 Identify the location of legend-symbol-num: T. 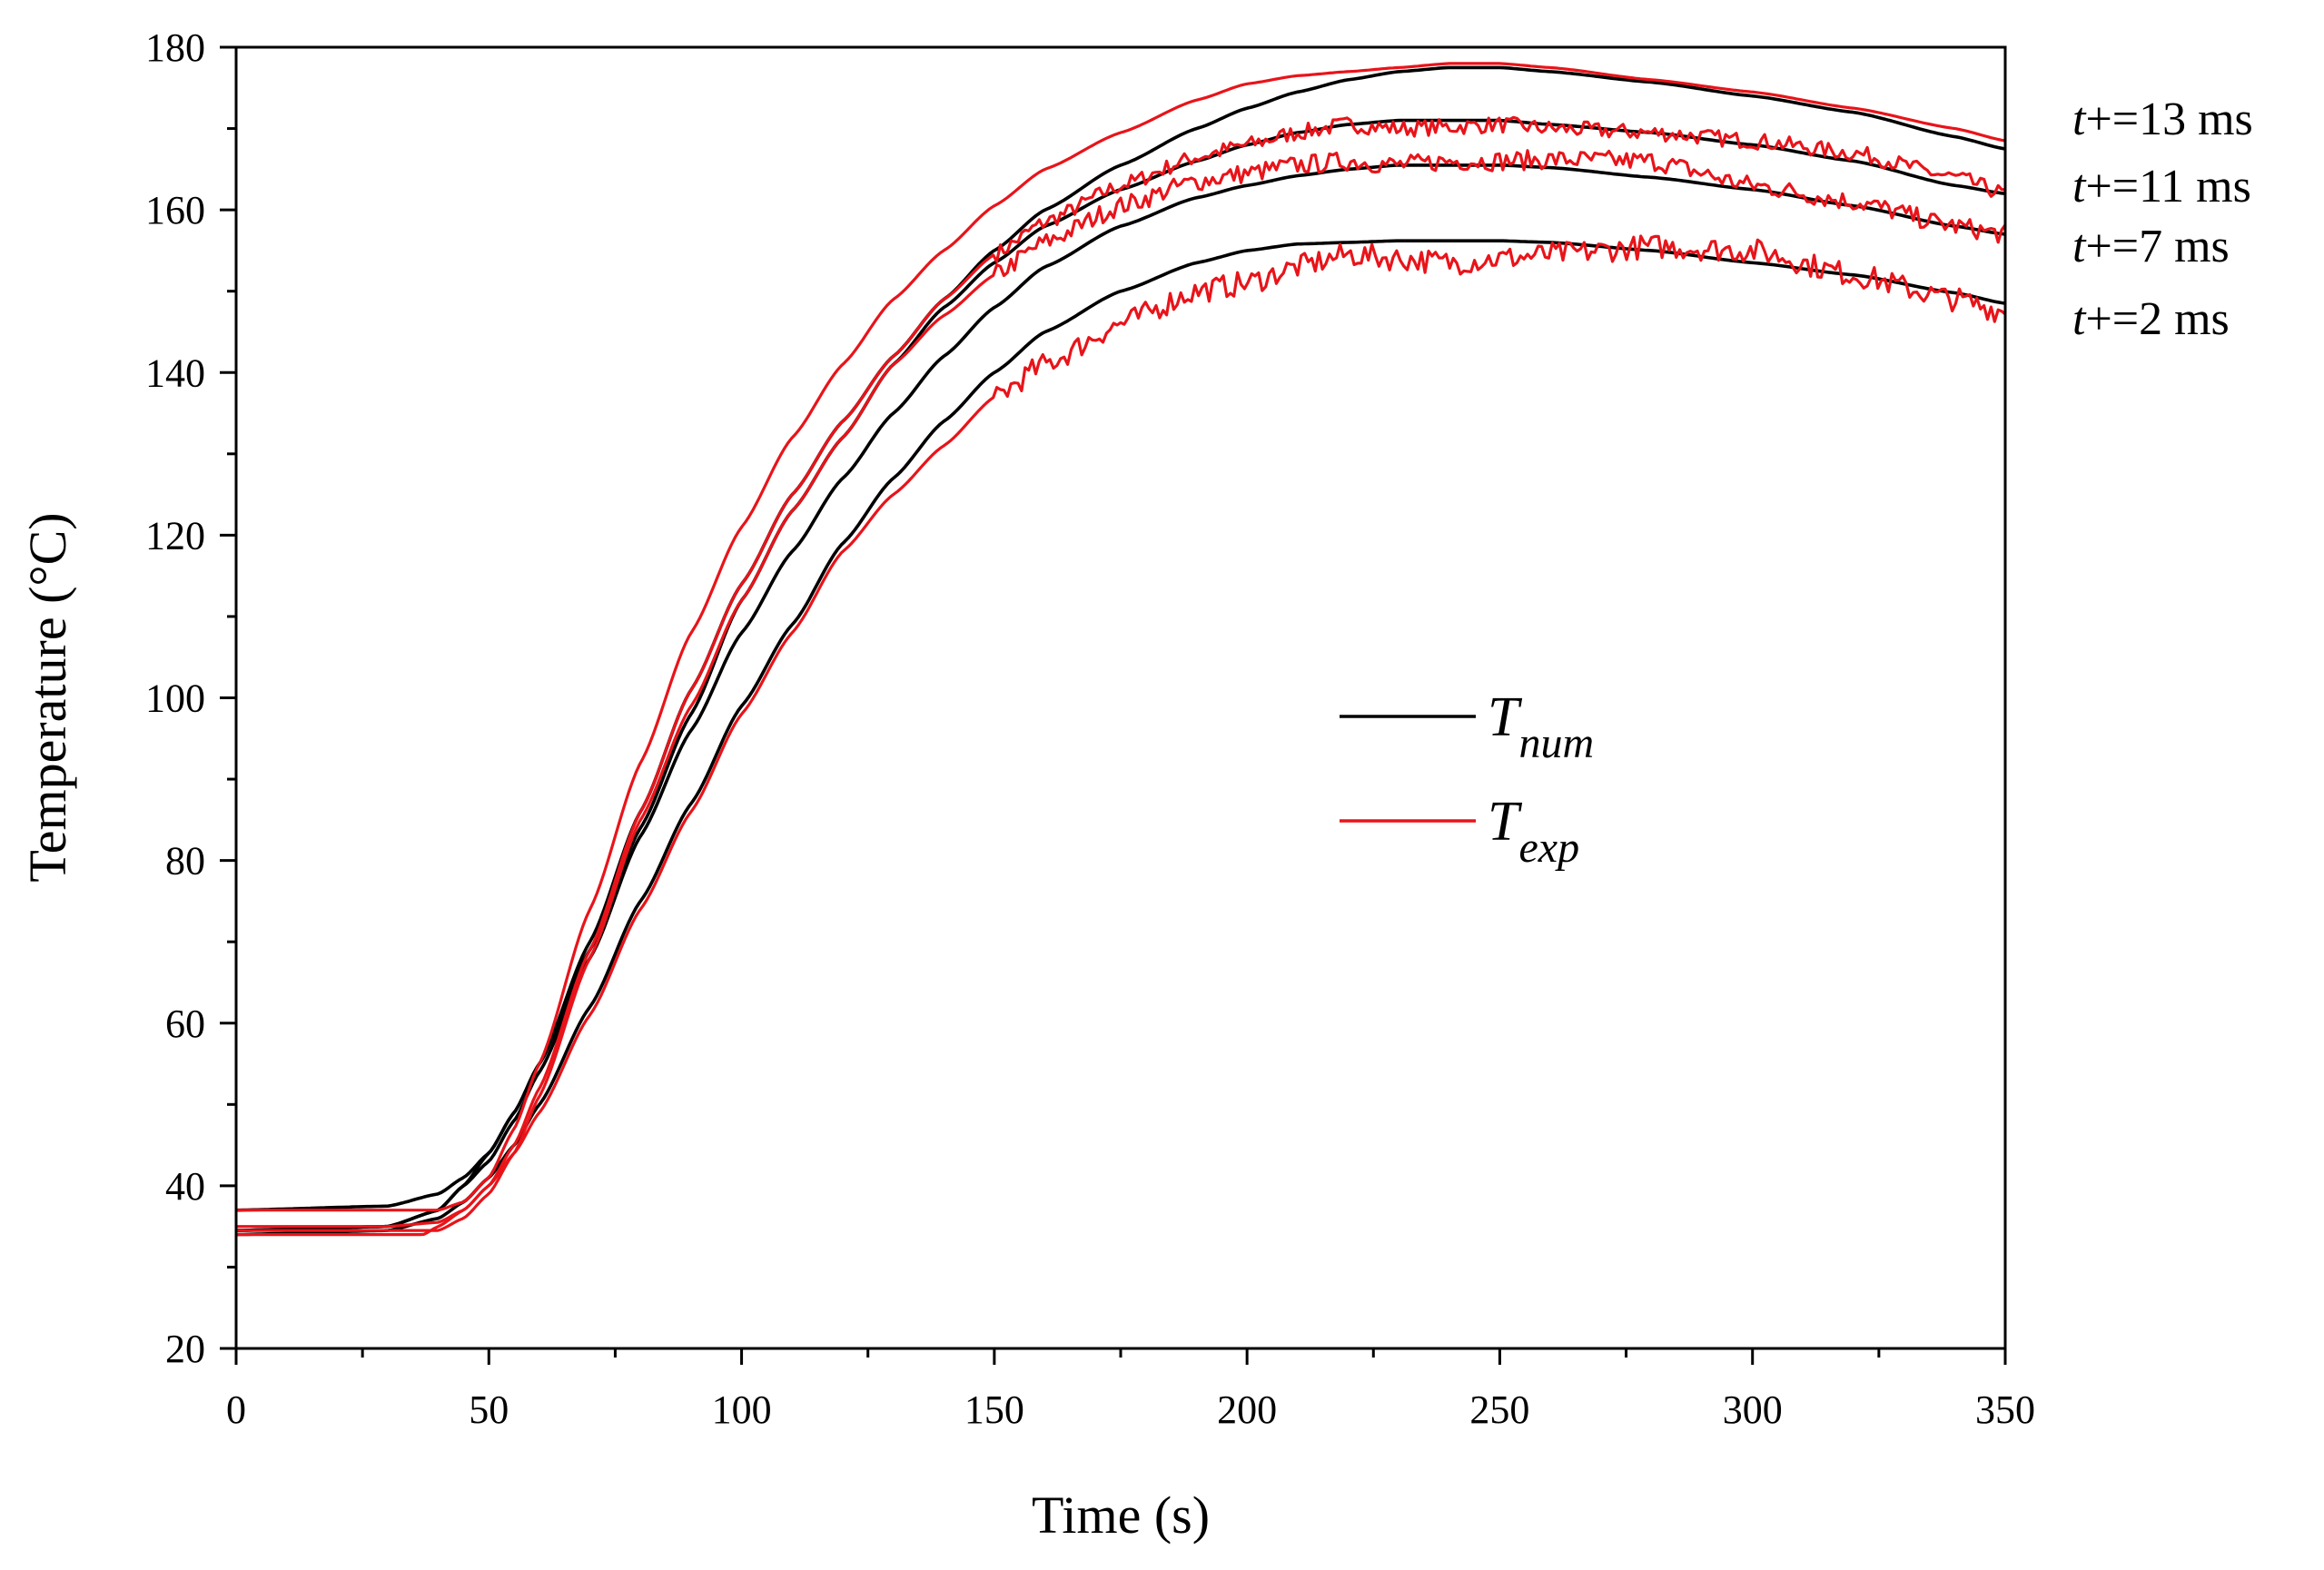
(1505, 717).